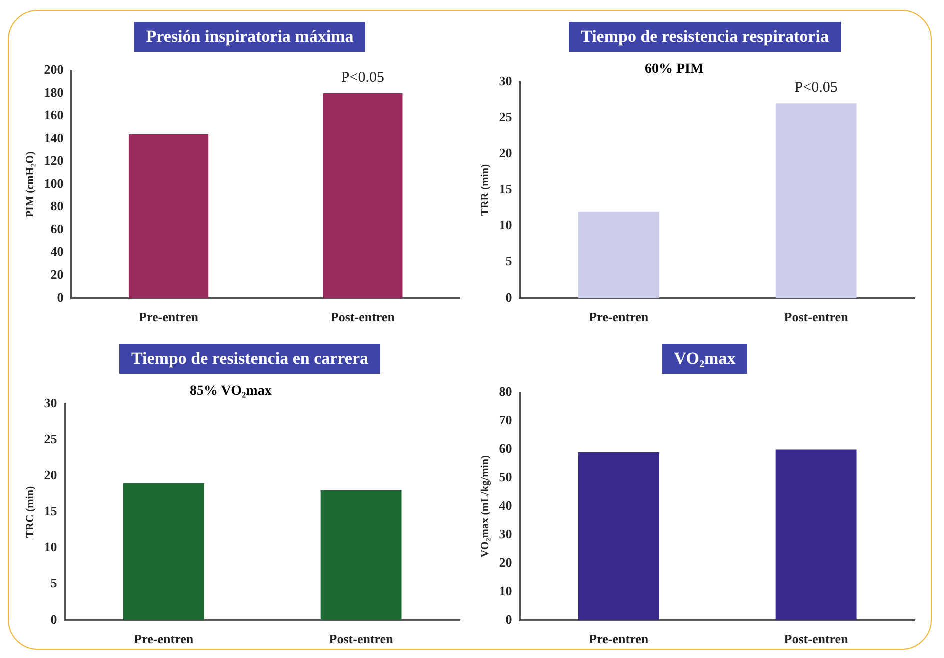  Describe the element at coordinates (54, 70) in the screenshot. I see `y-tick-label: 200` at that location.